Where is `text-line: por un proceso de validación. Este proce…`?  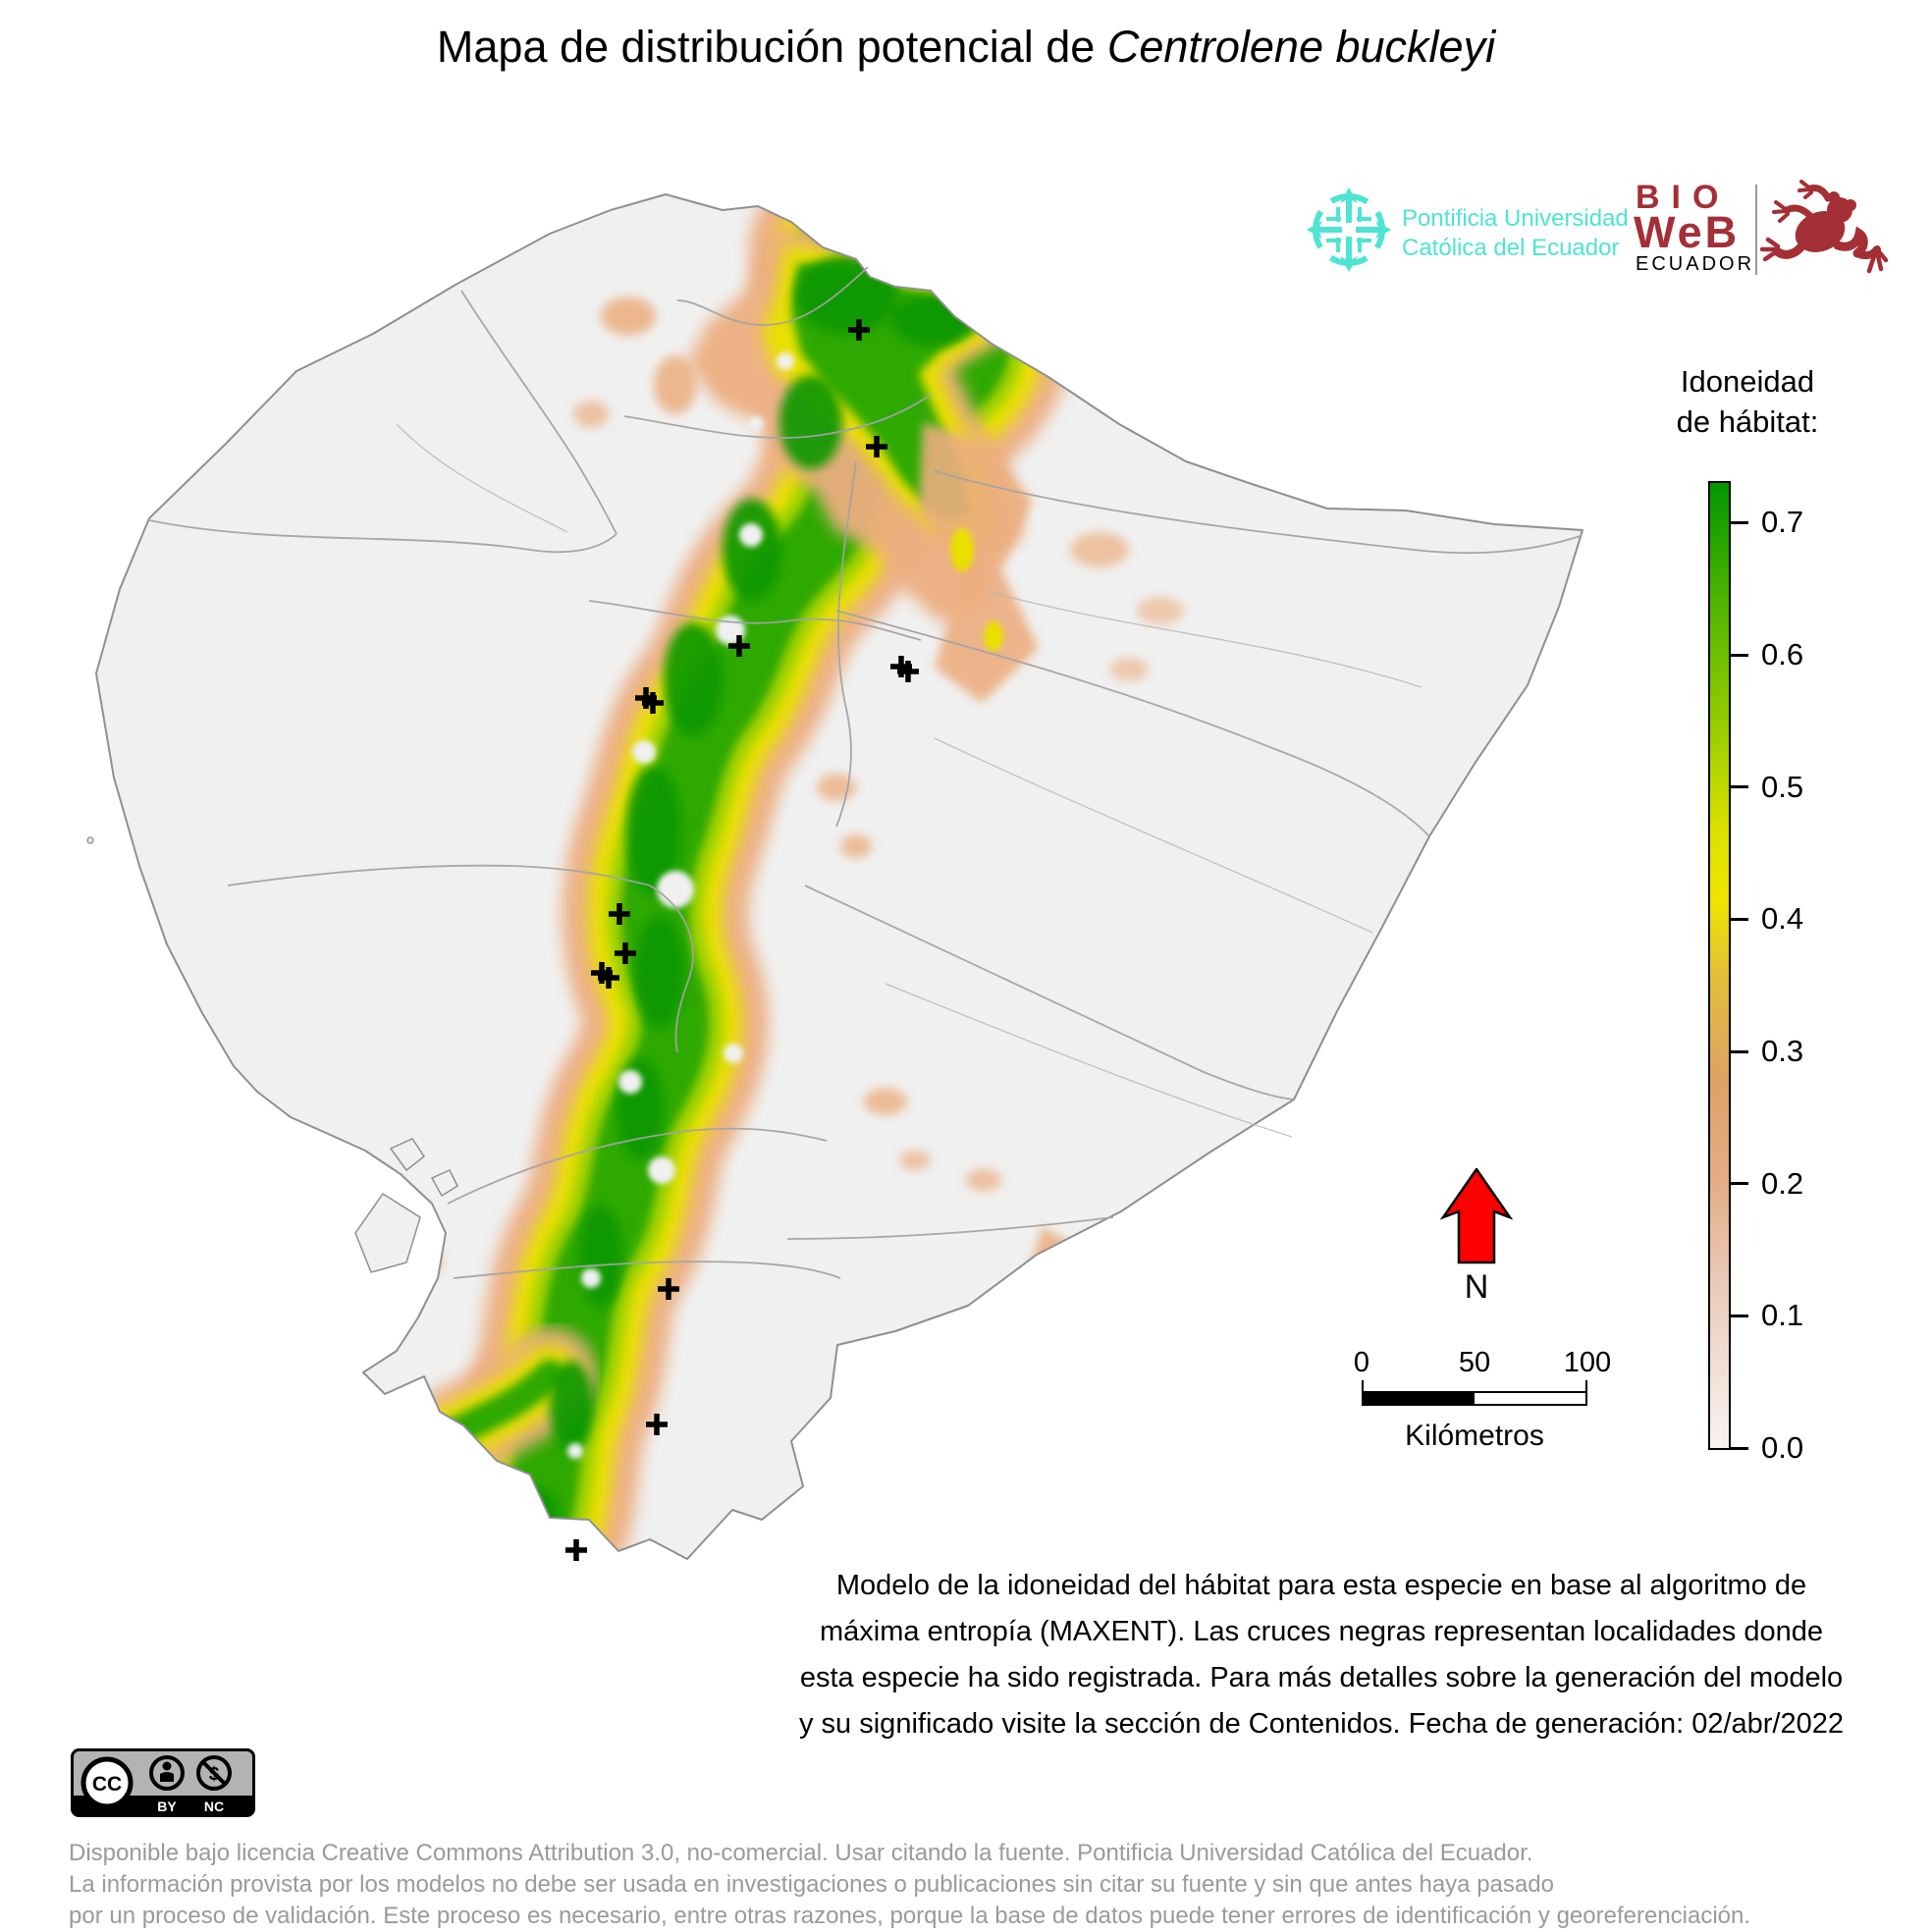 text-line: por un proceso de validación. Este proce… is located at coordinates (910, 1916).